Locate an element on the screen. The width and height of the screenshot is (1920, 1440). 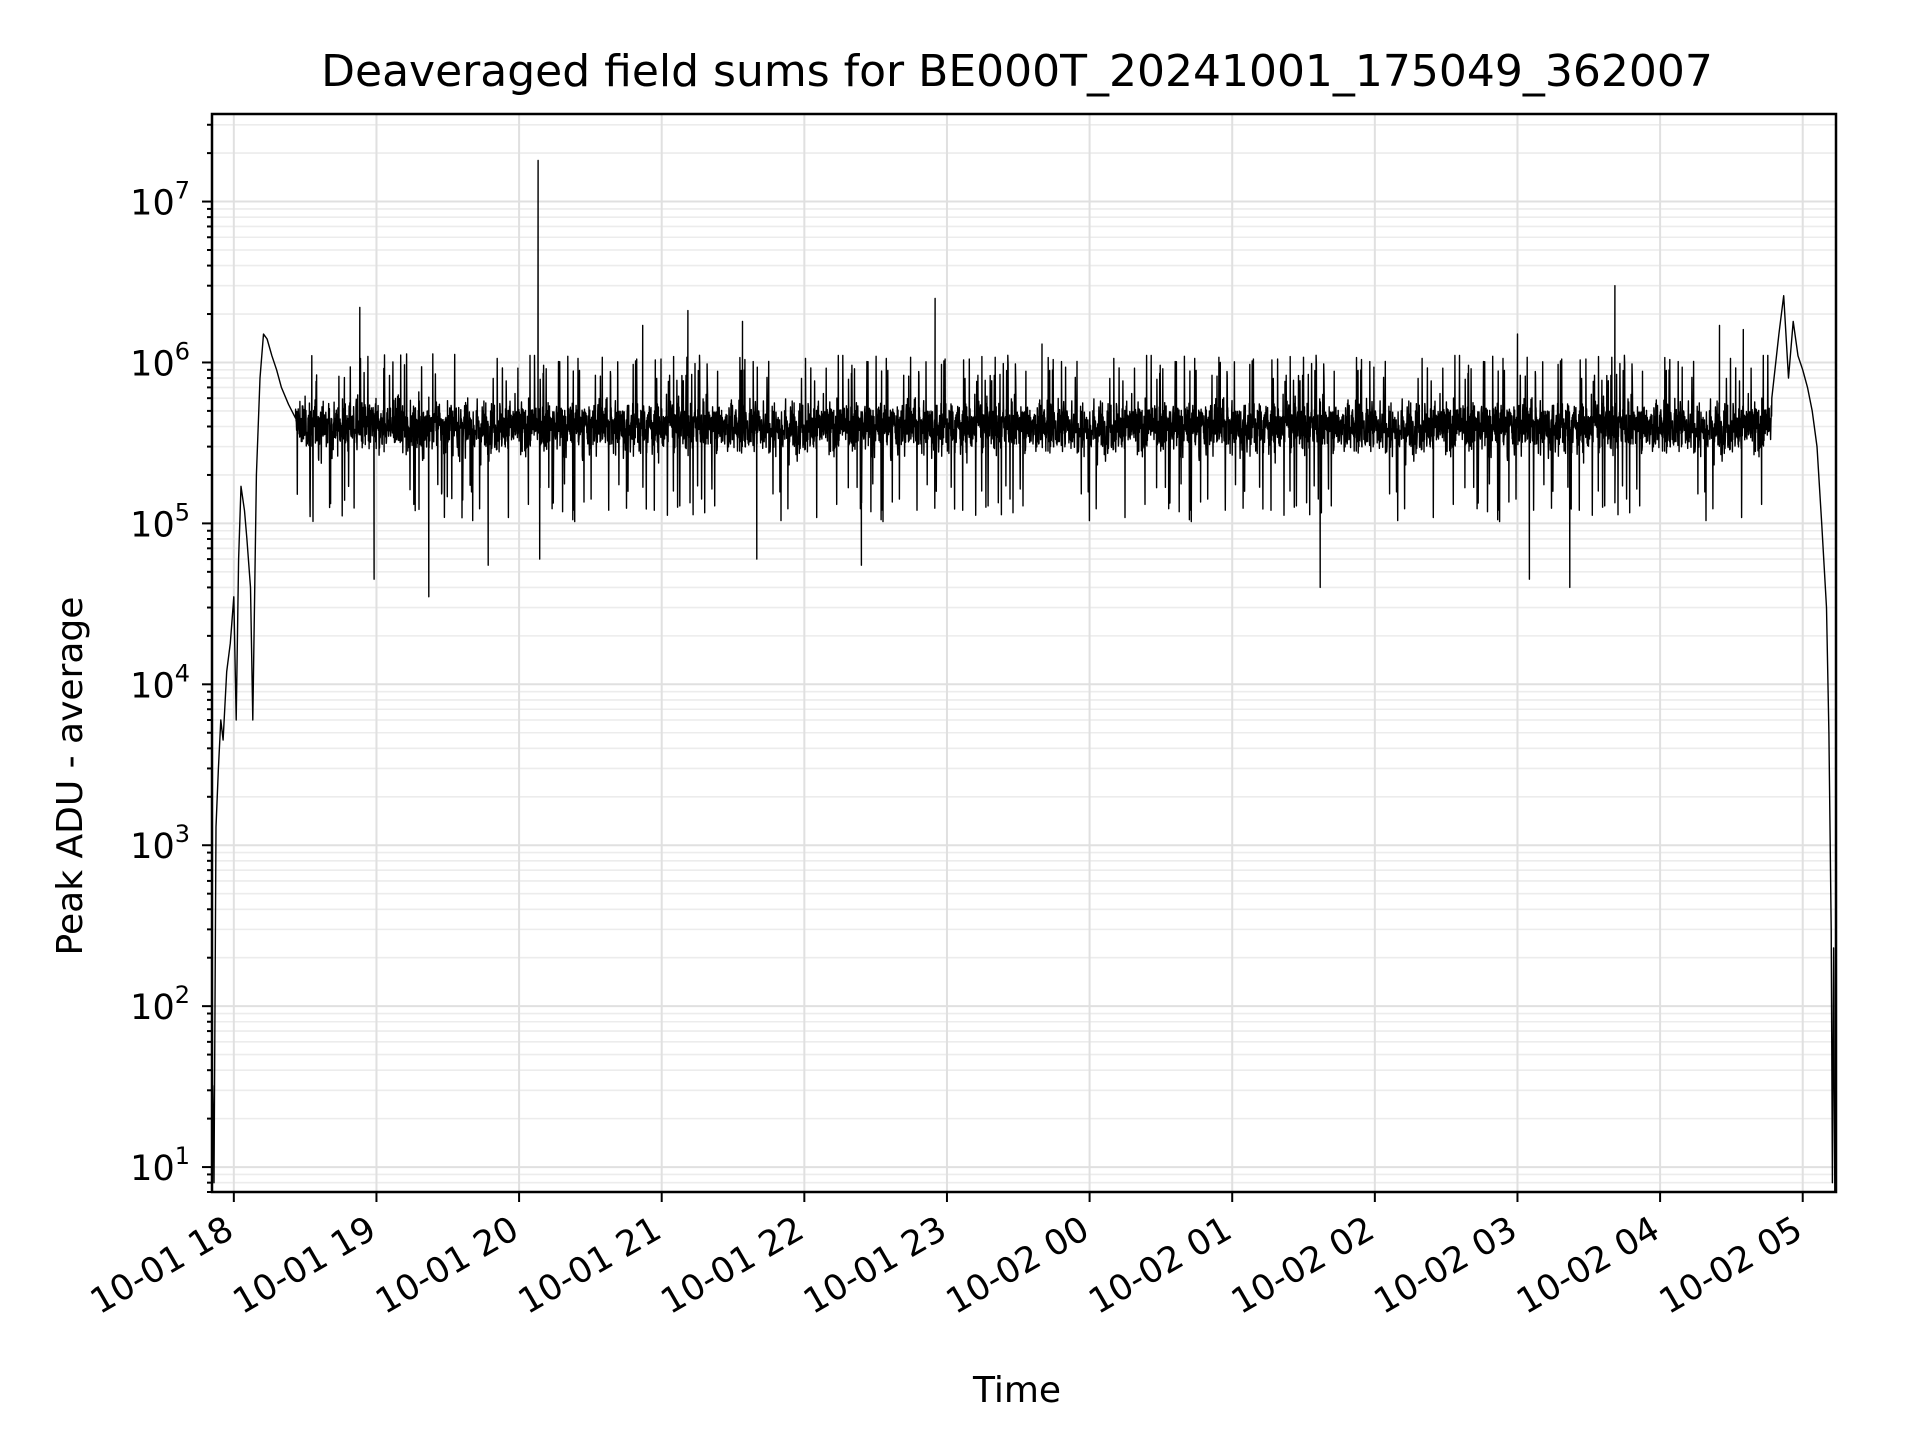
y-tick-label: 10⁴ is located at coordinates (160, 682).